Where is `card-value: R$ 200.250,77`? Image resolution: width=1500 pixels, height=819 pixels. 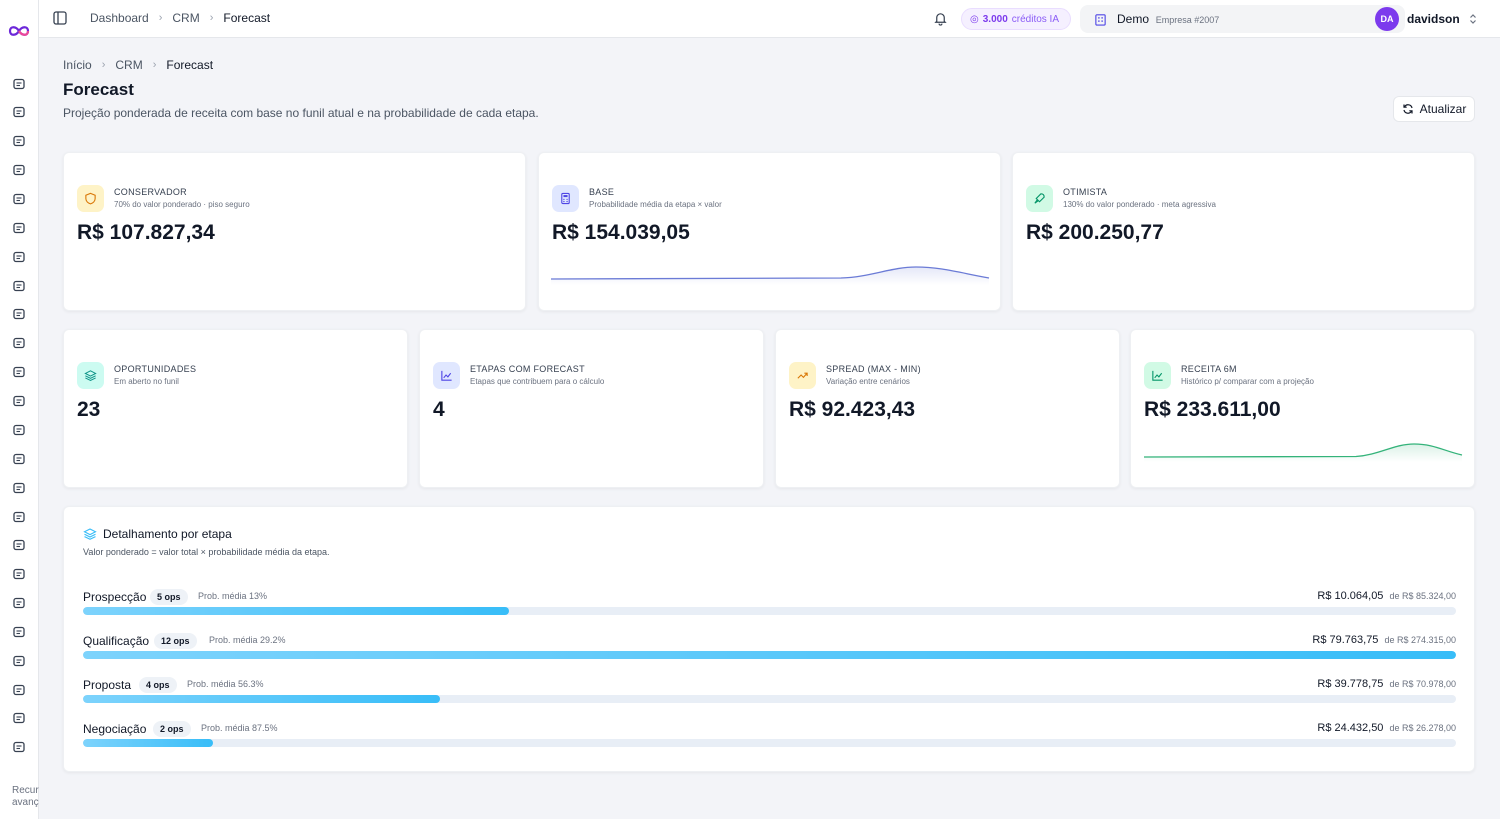 card-value: R$ 200.250,77 is located at coordinates (1095, 232).